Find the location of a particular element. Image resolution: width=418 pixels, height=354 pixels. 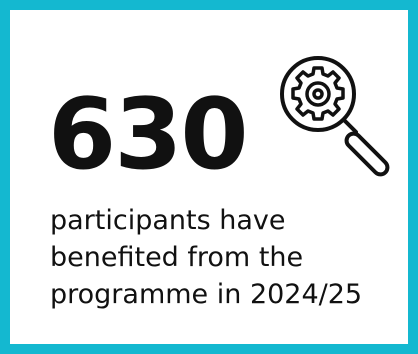

caption-line: programme in 2024/25 is located at coordinates (206, 294).